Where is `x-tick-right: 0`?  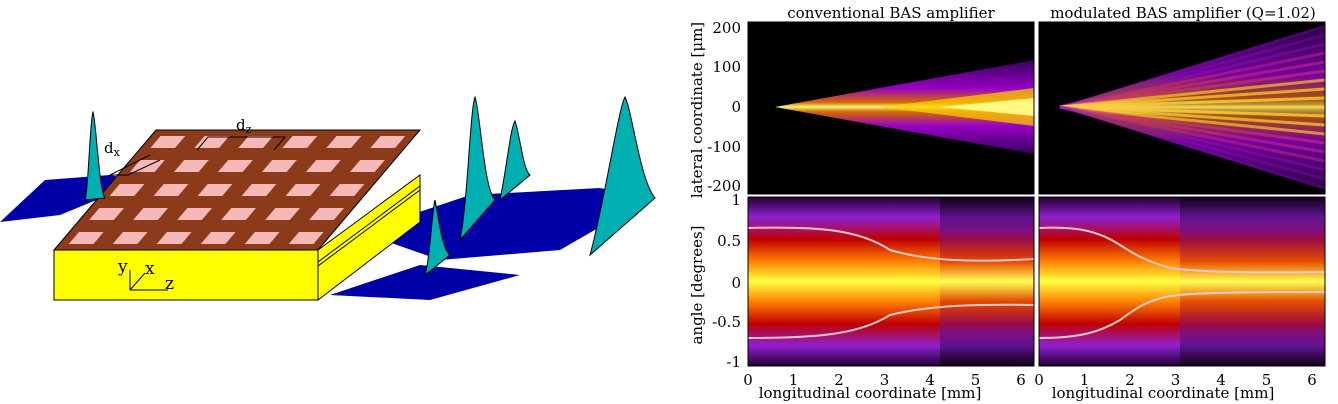 x-tick-right: 0 is located at coordinates (1039, 380).